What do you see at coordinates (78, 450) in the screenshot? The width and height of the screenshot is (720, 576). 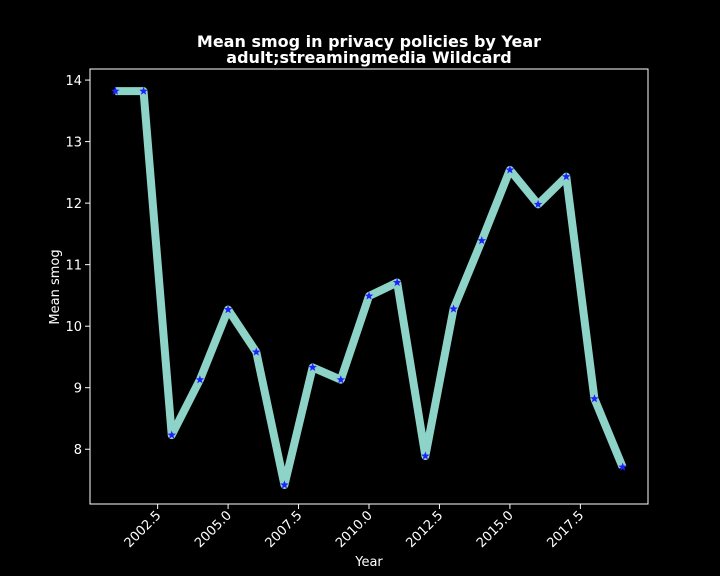 I see `y-tick-label: 8` at bounding box center [78, 450].